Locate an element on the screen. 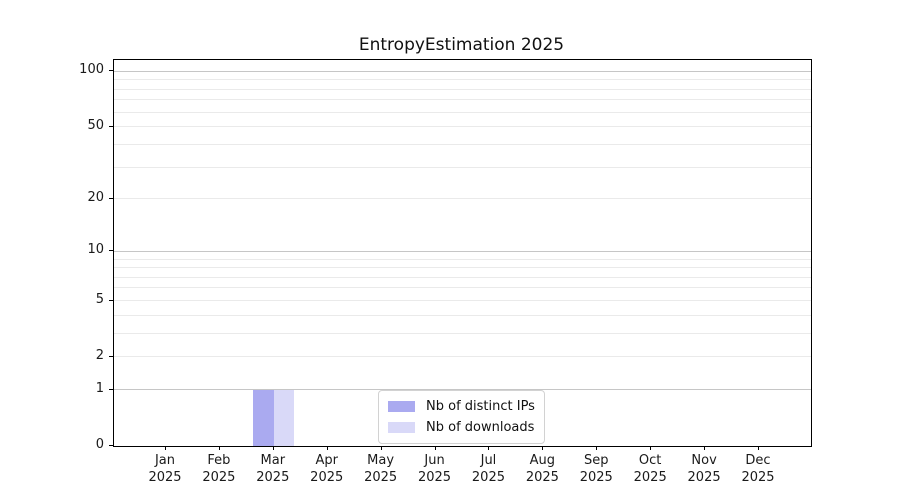 The image size is (900, 500). y-tick-label: 2 is located at coordinates (99, 355).